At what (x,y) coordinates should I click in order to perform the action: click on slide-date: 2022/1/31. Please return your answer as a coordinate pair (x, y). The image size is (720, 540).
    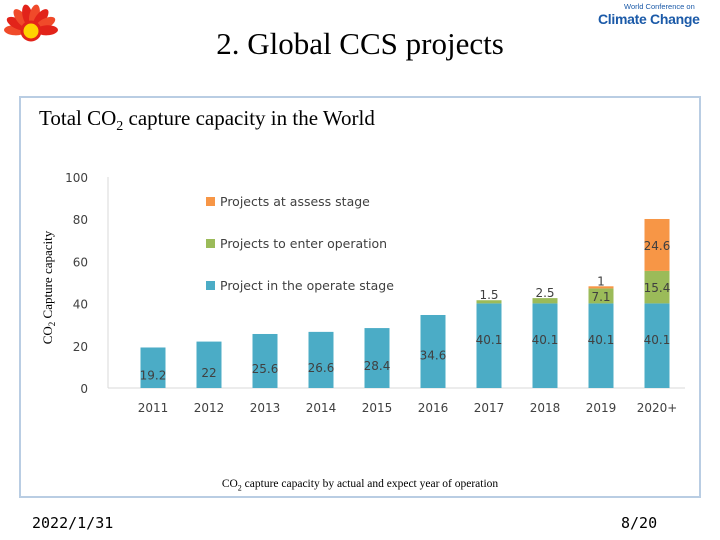
    Looking at the image, I should click on (73, 523).